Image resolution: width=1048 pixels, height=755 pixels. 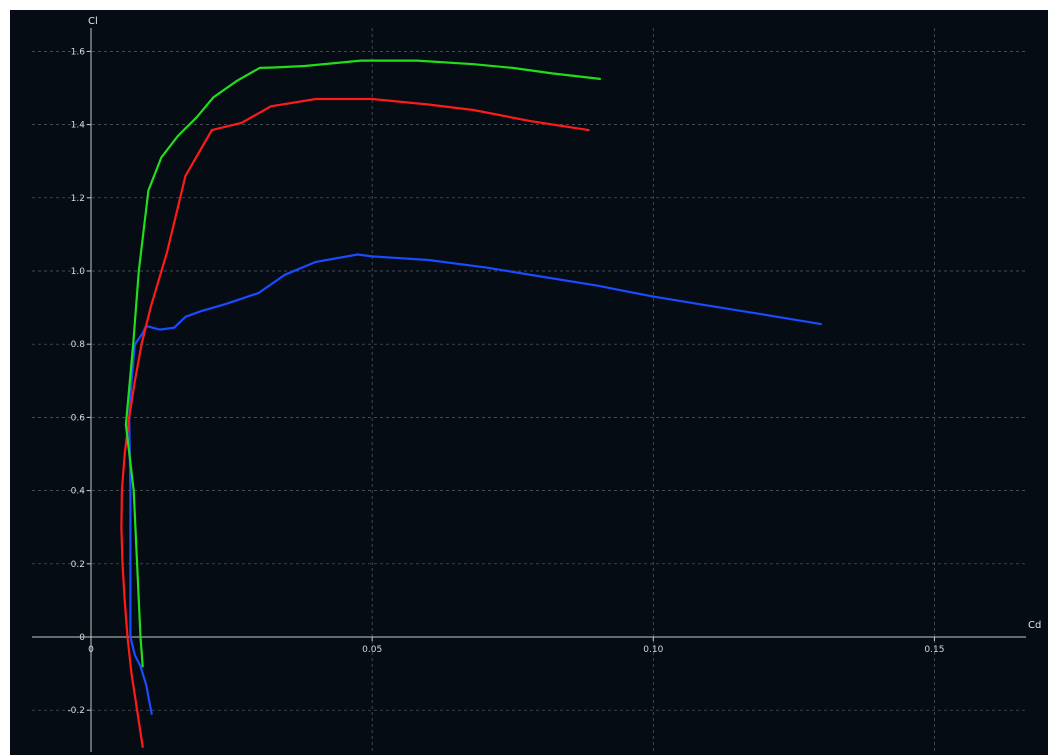 I want to click on y-tick-label: -0.2, so click(x=76, y=711).